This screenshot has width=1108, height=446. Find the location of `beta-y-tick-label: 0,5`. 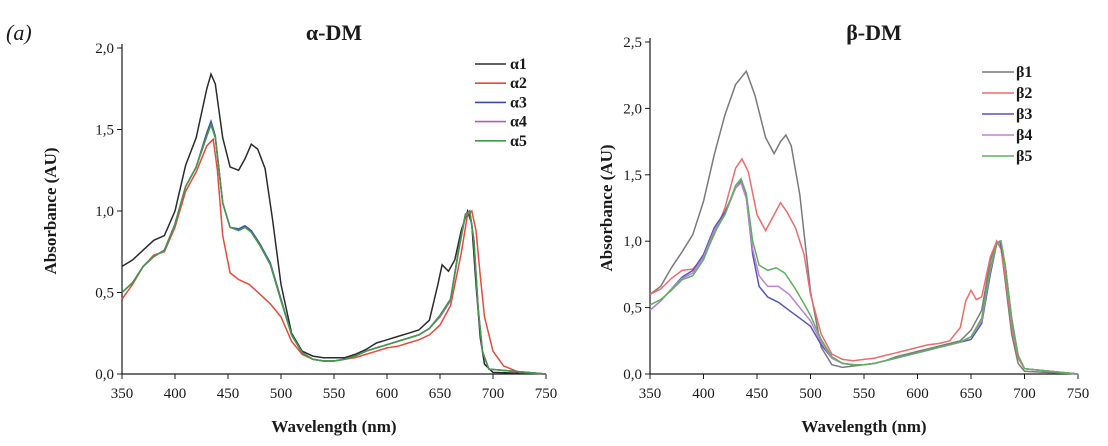

beta-y-tick-label: 0,5 is located at coordinates (632, 309).